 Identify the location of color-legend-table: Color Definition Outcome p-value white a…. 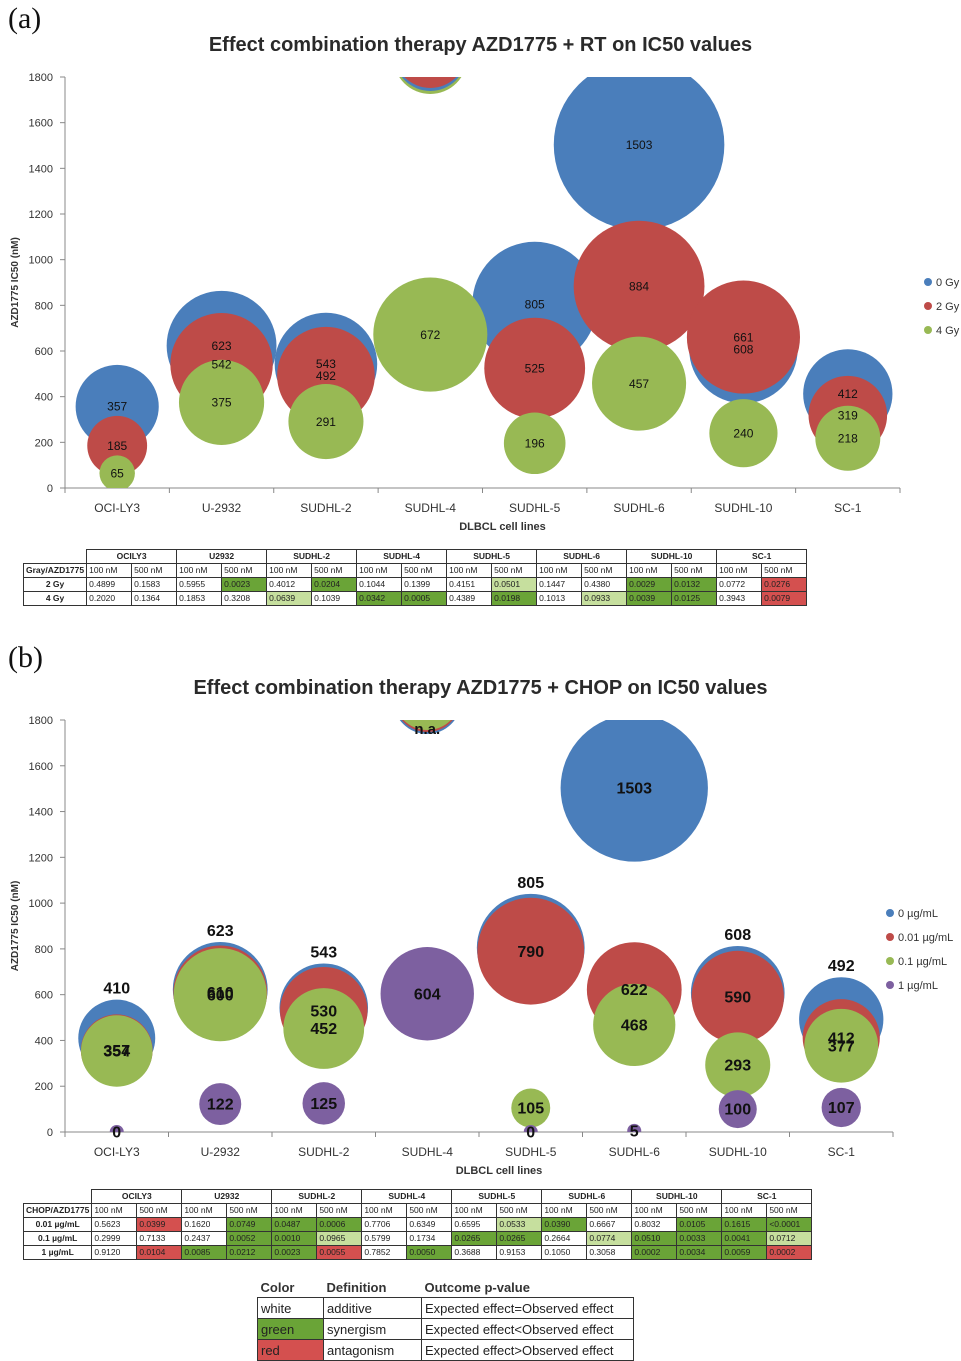
(445, 1319).